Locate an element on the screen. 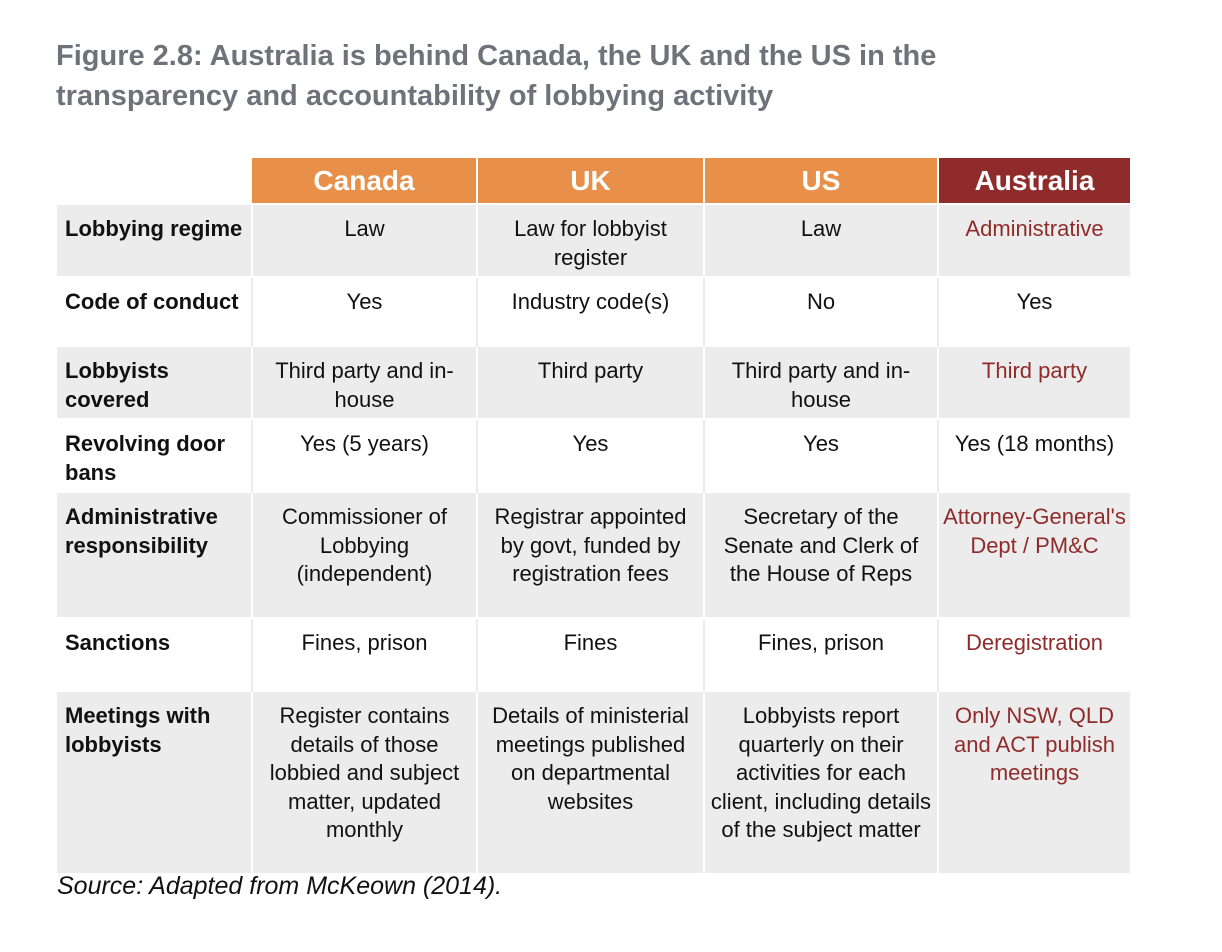 This screenshot has width=1222, height=952. cell-uk: Law for lobbyist register is located at coordinates (591, 240).